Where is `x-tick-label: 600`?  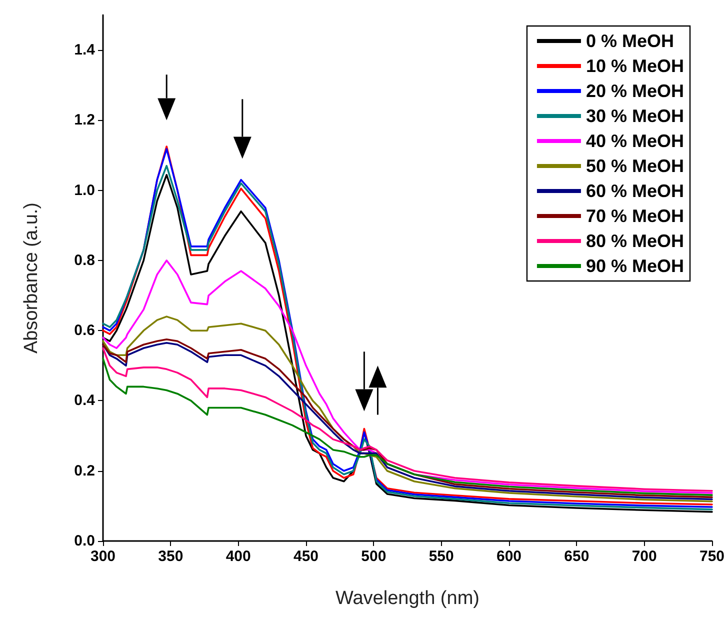 x-tick-label: 600 is located at coordinates (509, 556).